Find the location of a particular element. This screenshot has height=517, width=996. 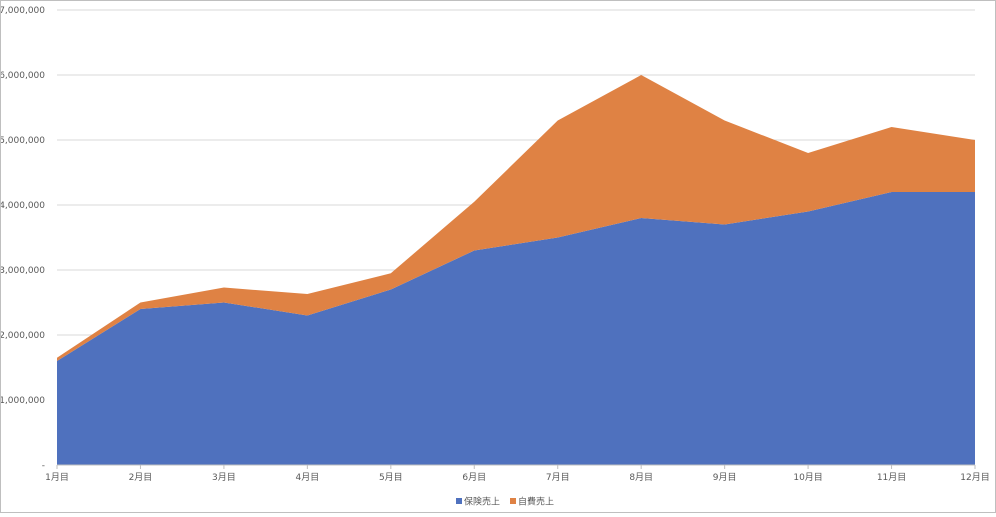

legend: 保険売上 自費売上 is located at coordinates (505, 502).